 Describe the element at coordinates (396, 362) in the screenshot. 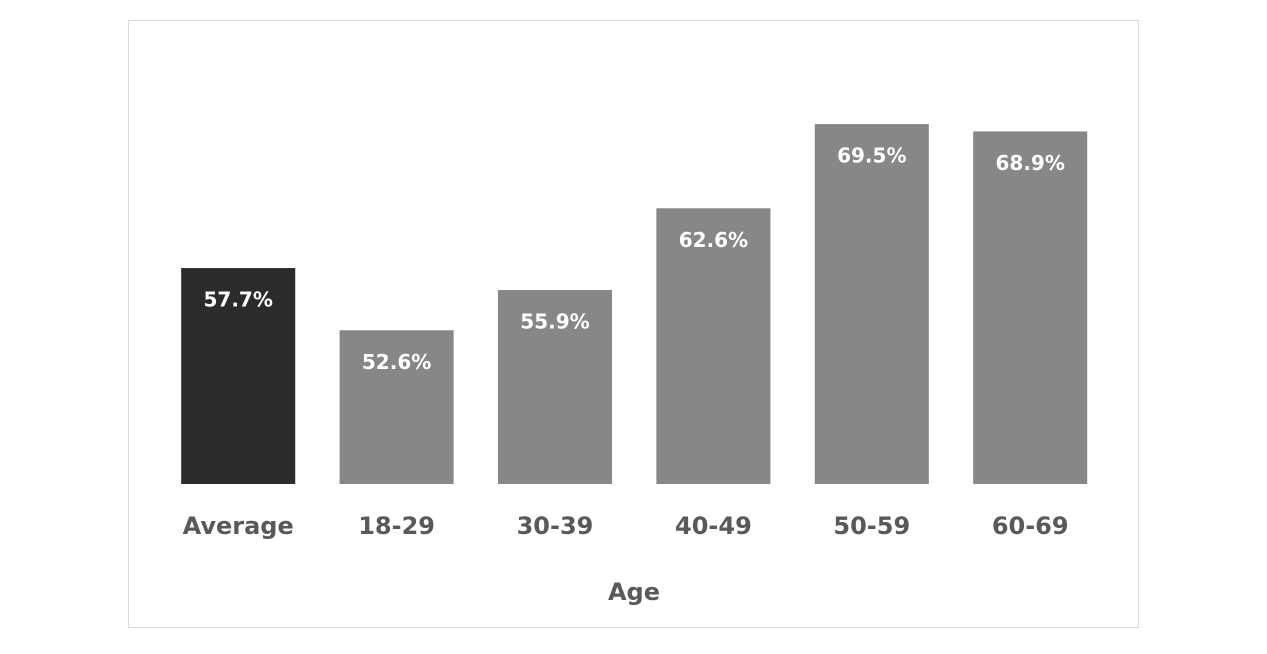

I see `value-label: 52.6%` at that location.